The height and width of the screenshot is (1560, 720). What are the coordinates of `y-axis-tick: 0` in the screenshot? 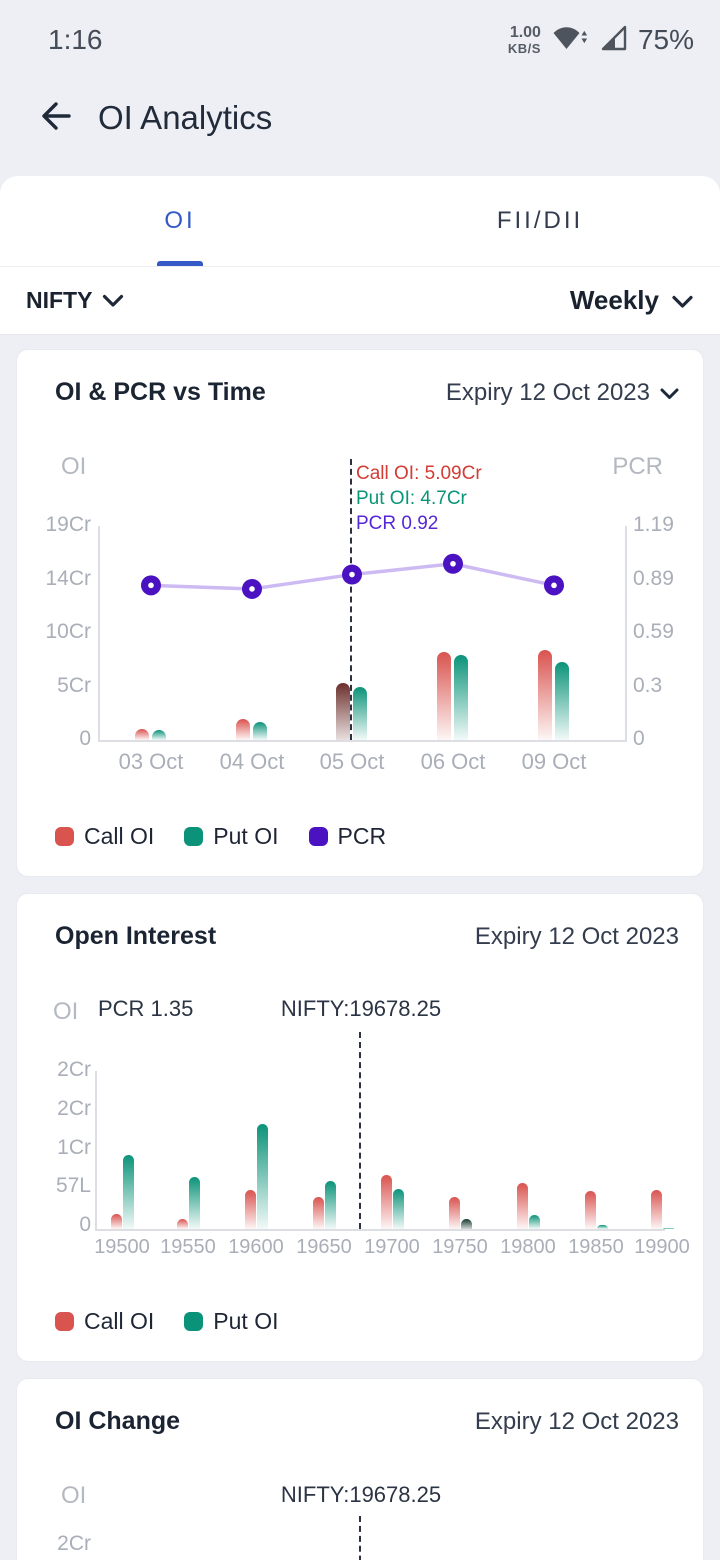 It's located at (85, 1224).